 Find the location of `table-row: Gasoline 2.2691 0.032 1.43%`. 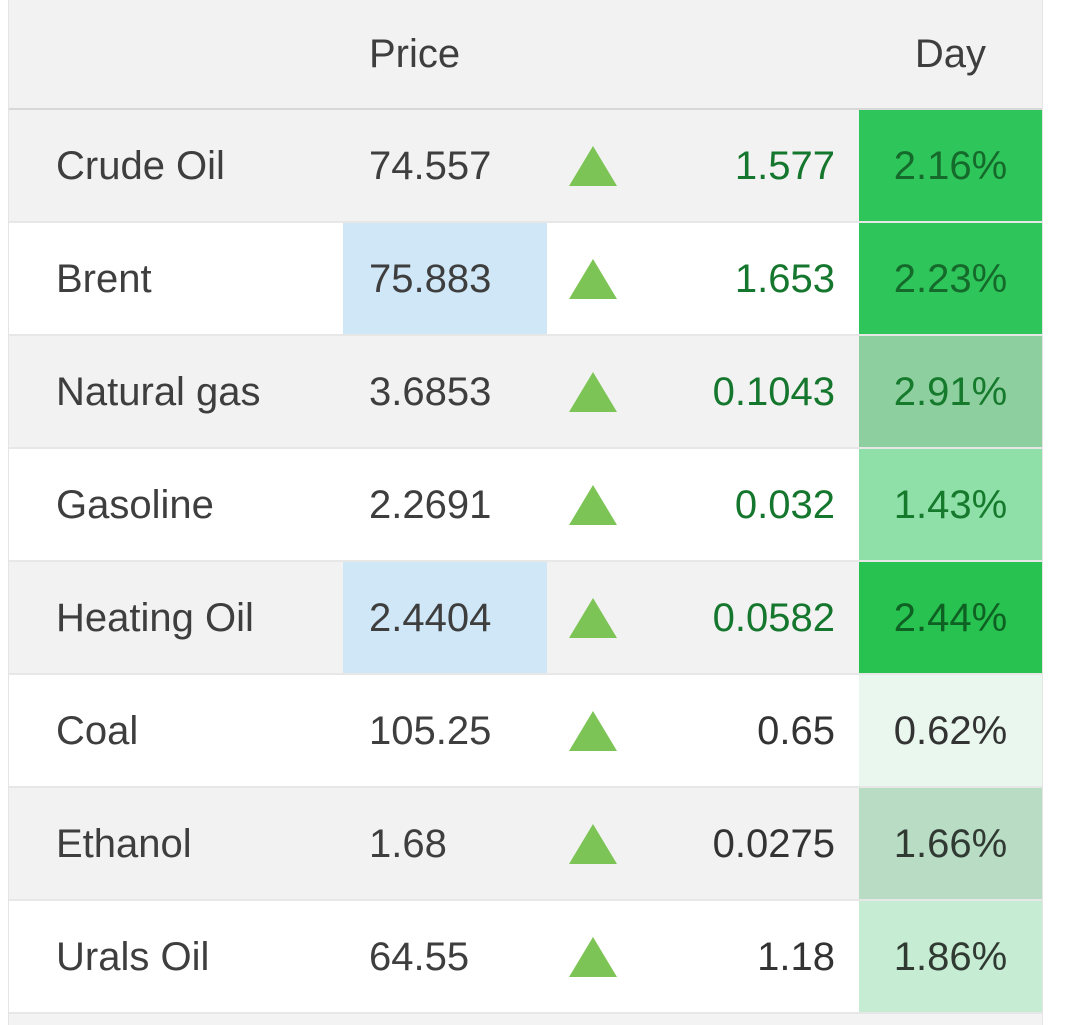

table-row: Gasoline 2.2691 0.032 1.43% is located at coordinates (525, 505).